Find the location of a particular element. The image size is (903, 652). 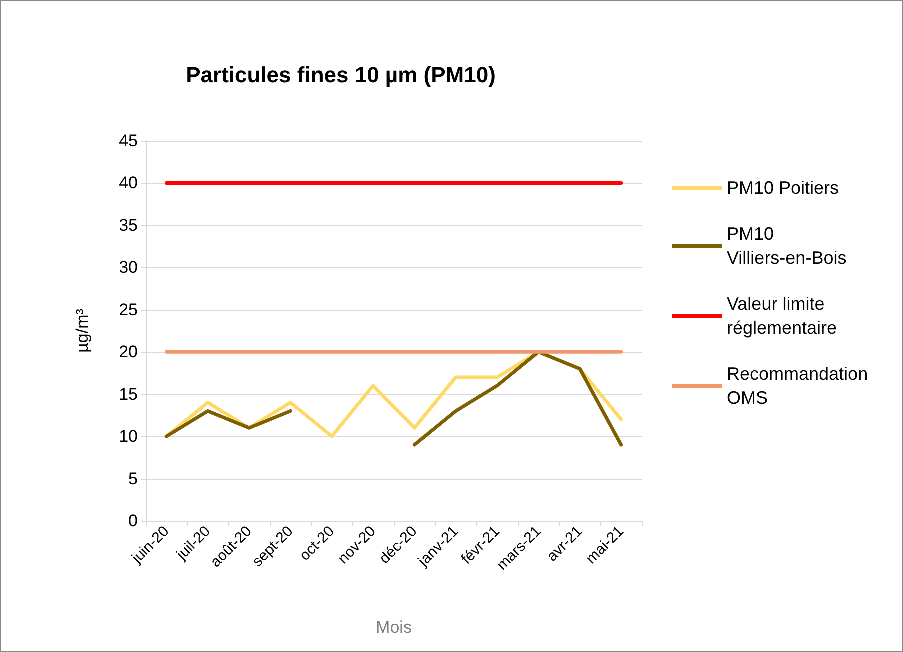

chart-title: Particules fines 10 µm (PM10) is located at coordinates (341, 75).